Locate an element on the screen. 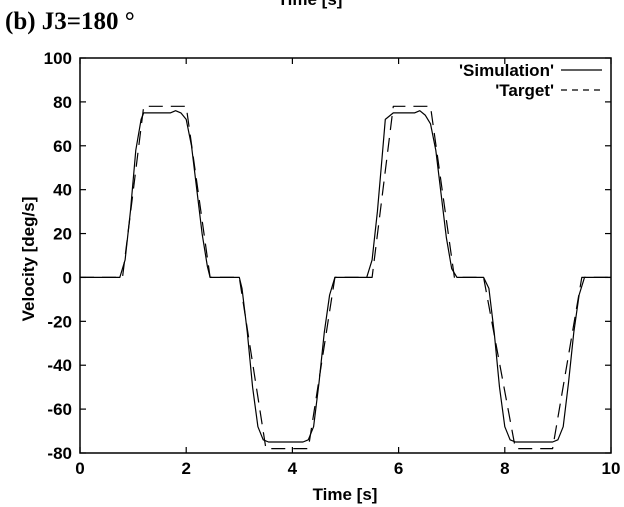 The height and width of the screenshot is (507, 624). x-tick-label: 4 is located at coordinates (293, 468).